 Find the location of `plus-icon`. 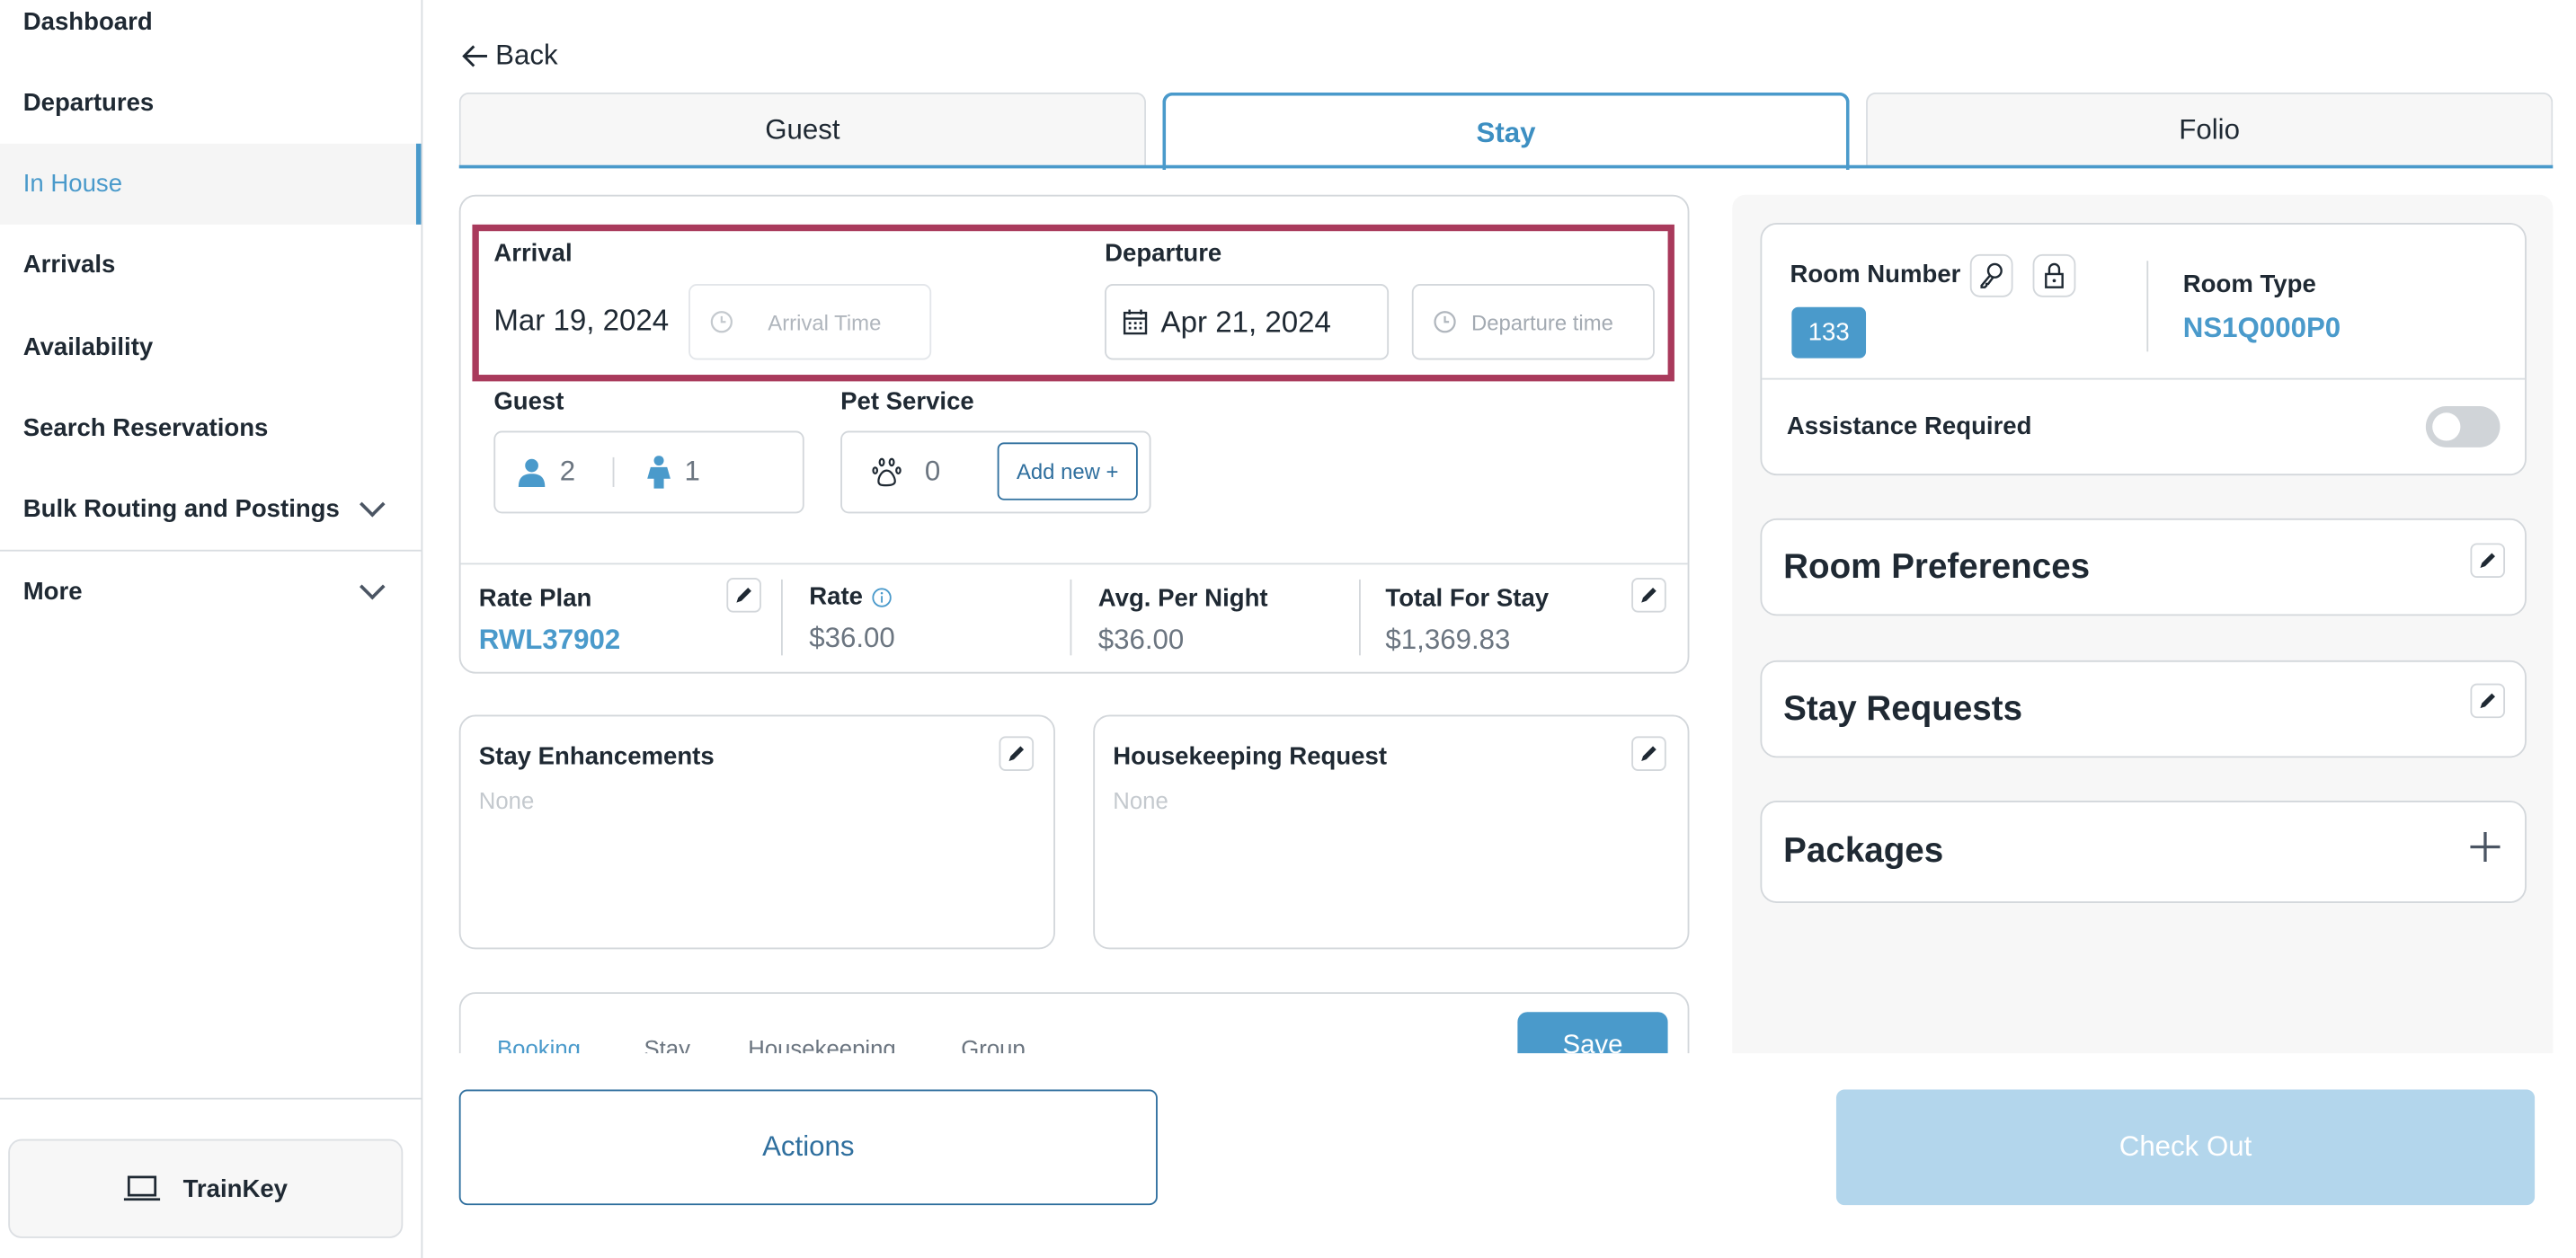

plus-icon is located at coordinates (2485, 847).